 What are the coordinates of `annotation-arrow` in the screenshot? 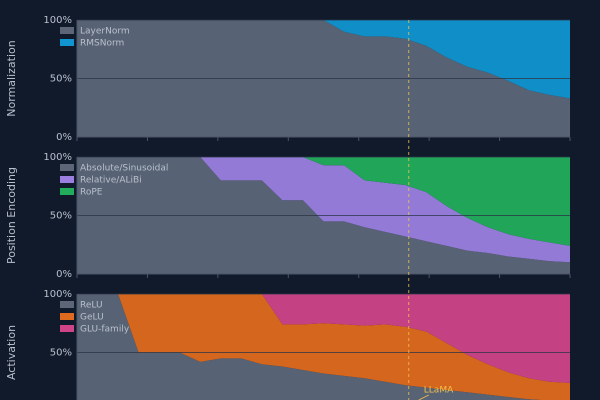 It's located at (423, 397).